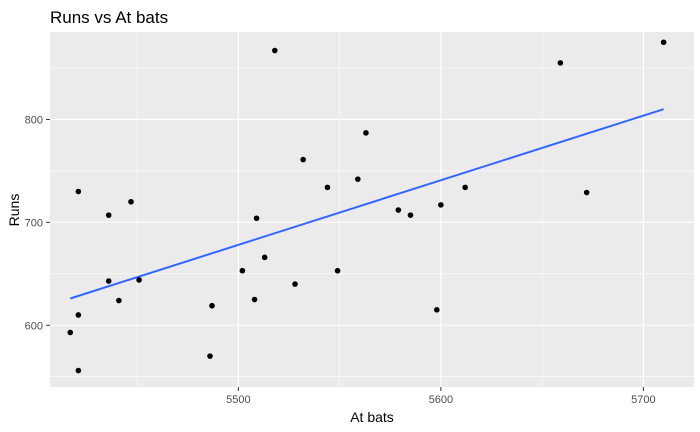 The width and height of the screenshot is (700, 432). Describe the element at coordinates (34, 326) in the screenshot. I see `y-tick-label: 600` at that location.